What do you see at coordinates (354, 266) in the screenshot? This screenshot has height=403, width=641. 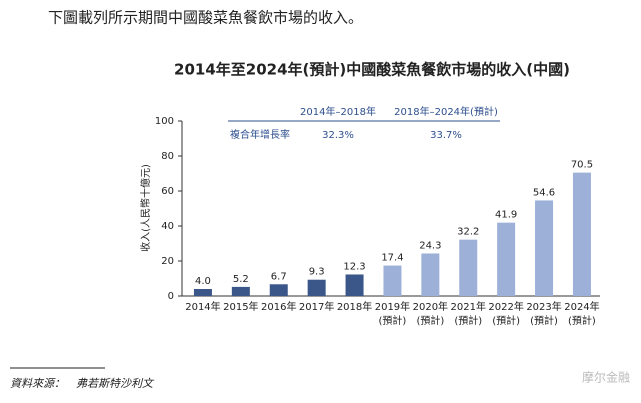 I see `data-label: 12.3` at bounding box center [354, 266].